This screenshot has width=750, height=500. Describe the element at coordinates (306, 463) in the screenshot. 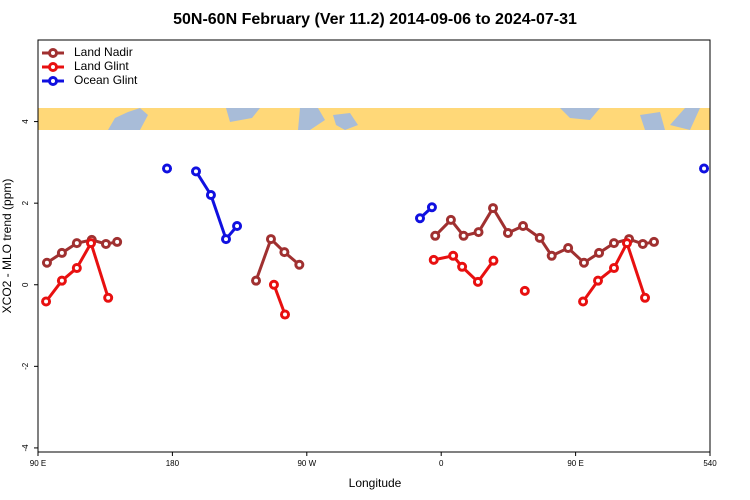

I see `x-tick-label: 90 W` at that location.